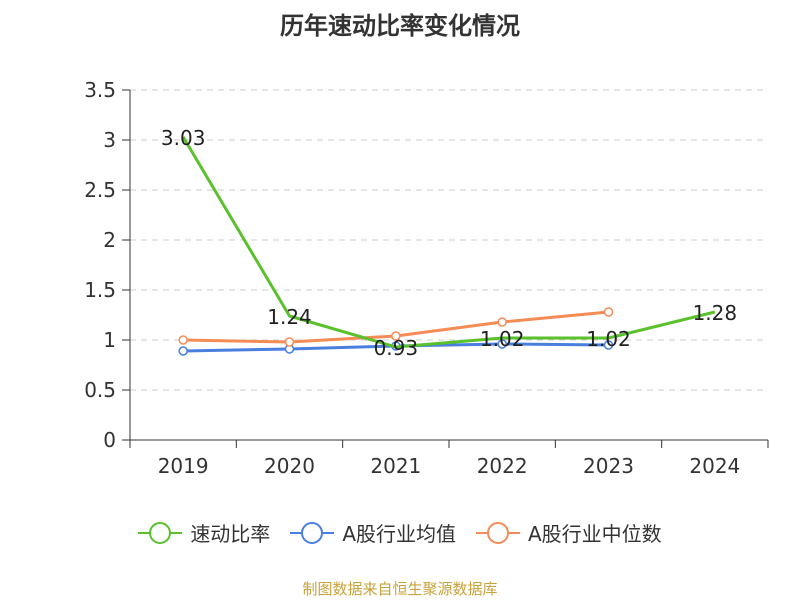  Describe the element at coordinates (109, 240) in the screenshot. I see `y-tick-label: 2` at that location.